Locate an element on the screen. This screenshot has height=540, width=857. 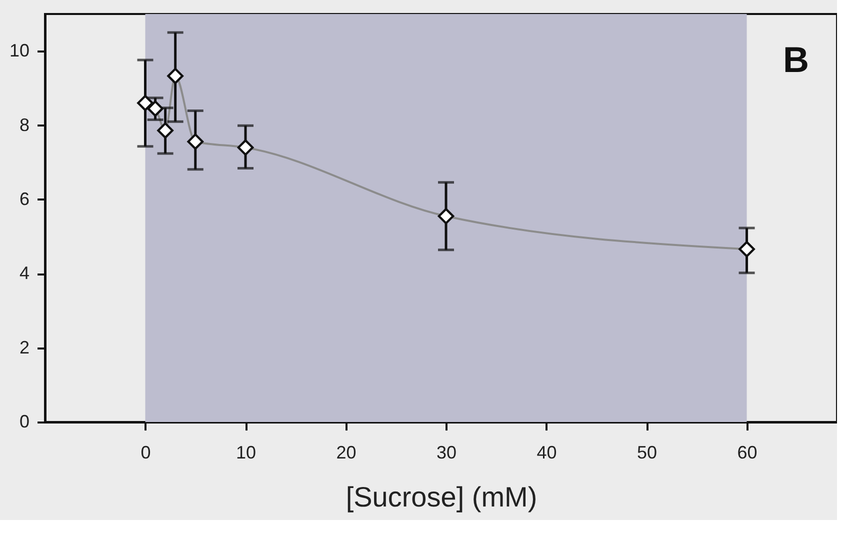
y-tick-label: 0 is located at coordinates (24, 422).